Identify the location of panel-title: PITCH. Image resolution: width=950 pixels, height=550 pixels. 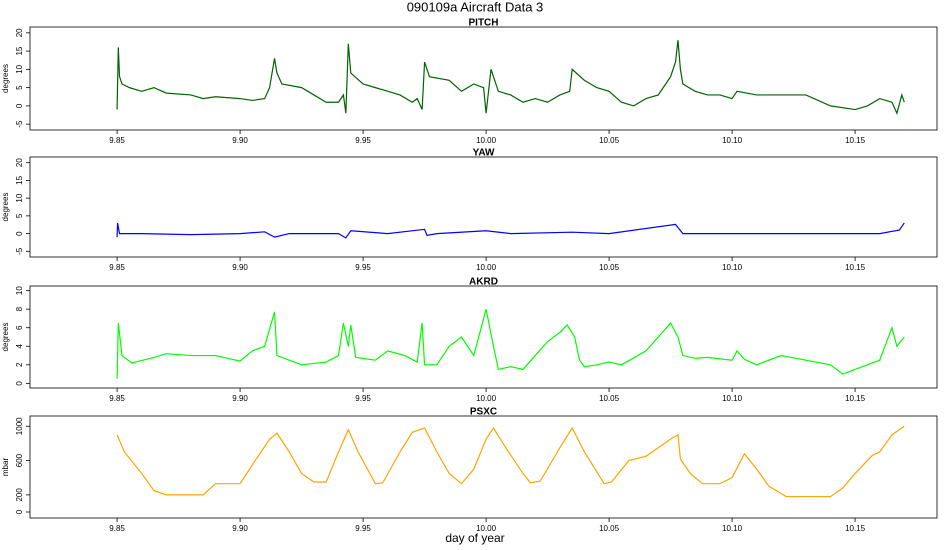
(484, 23).